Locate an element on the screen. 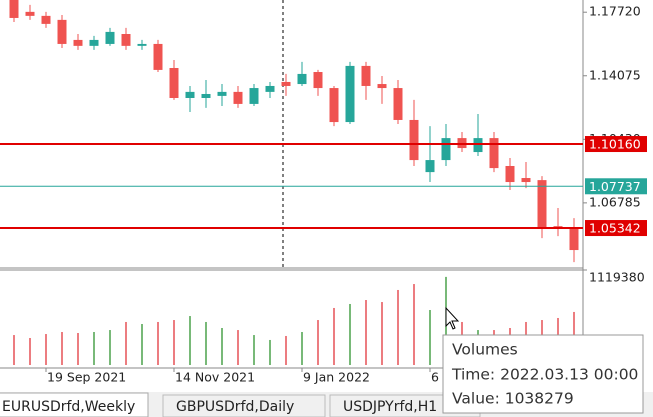 This screenshot has height=417, width=653. y-tick-label: 1.06785 is located at coordinates (615, 201).